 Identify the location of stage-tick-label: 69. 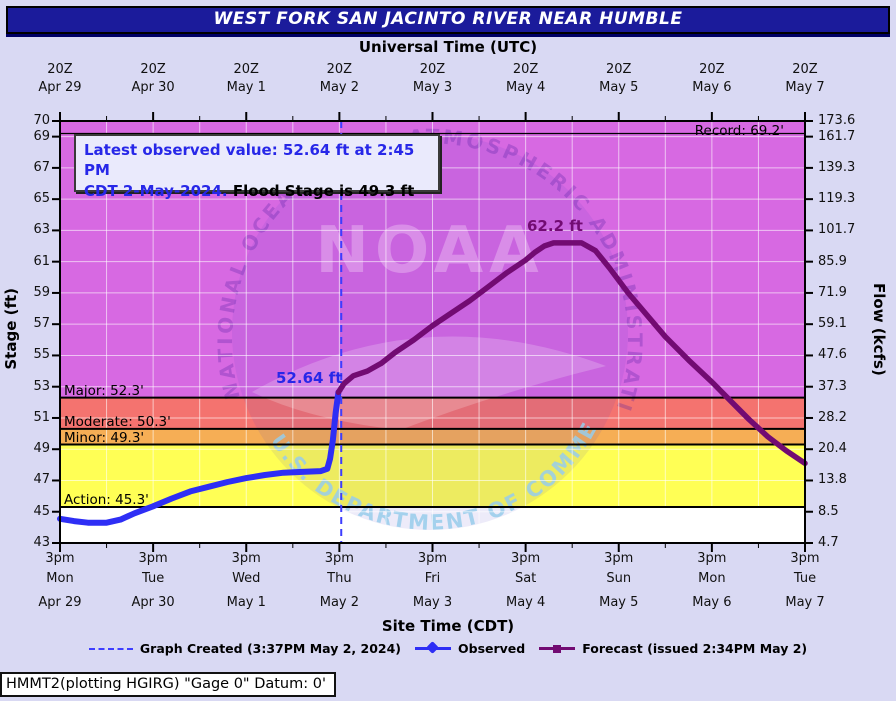
(41, 136).